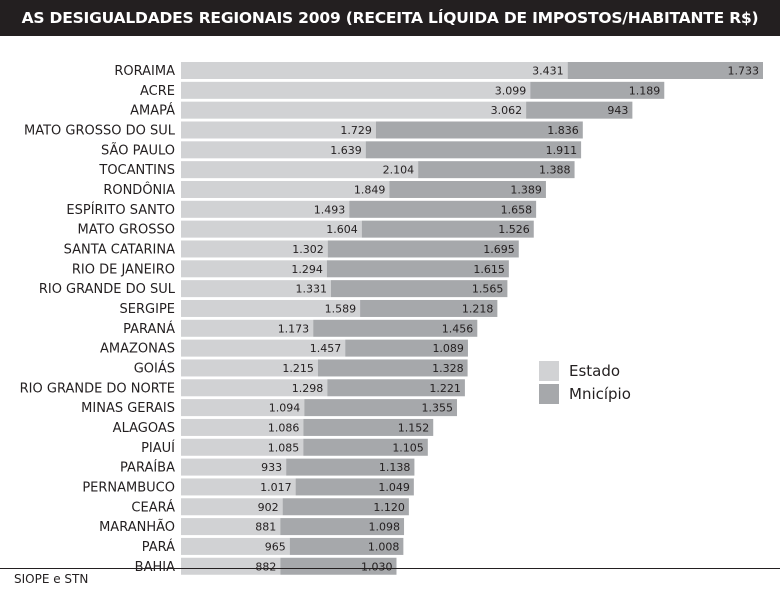  I want to click on data-label: 1.098, so click(385, 527).